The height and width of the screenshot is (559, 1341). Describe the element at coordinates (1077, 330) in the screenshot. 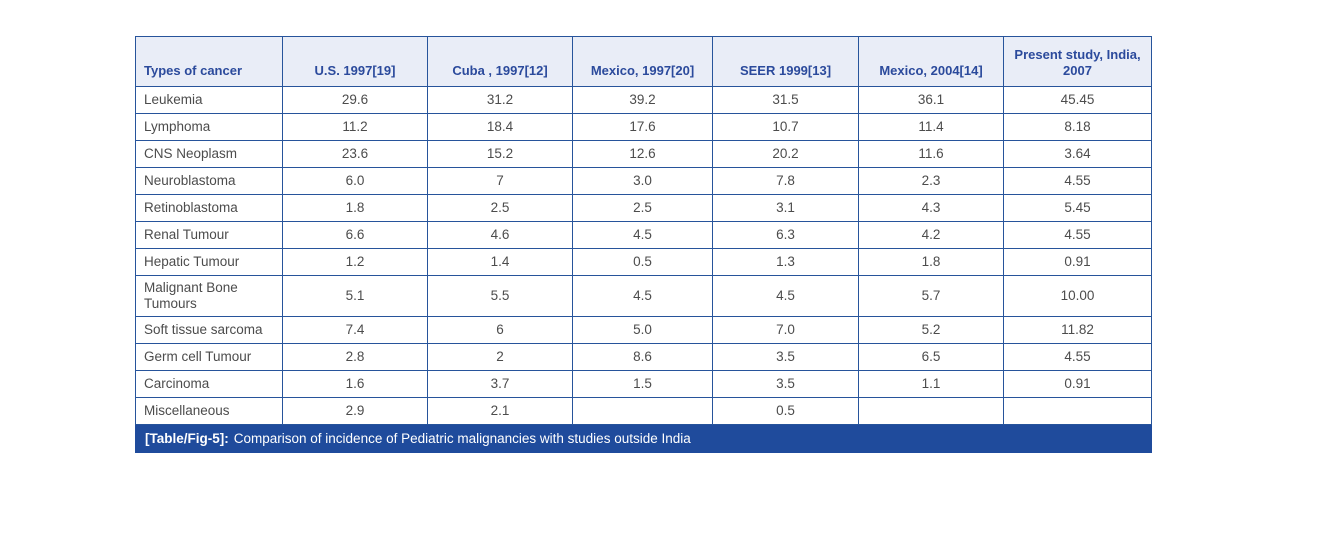

I see `value-cell: 11.82` at that location.